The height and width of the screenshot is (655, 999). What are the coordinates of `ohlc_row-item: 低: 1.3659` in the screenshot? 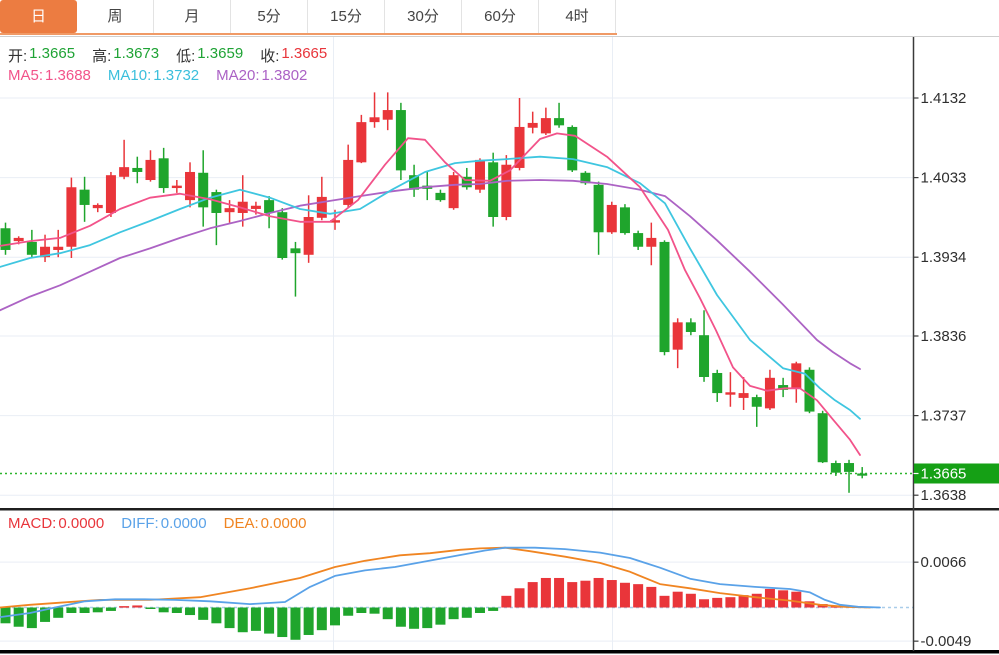 It's located at (209, 55).